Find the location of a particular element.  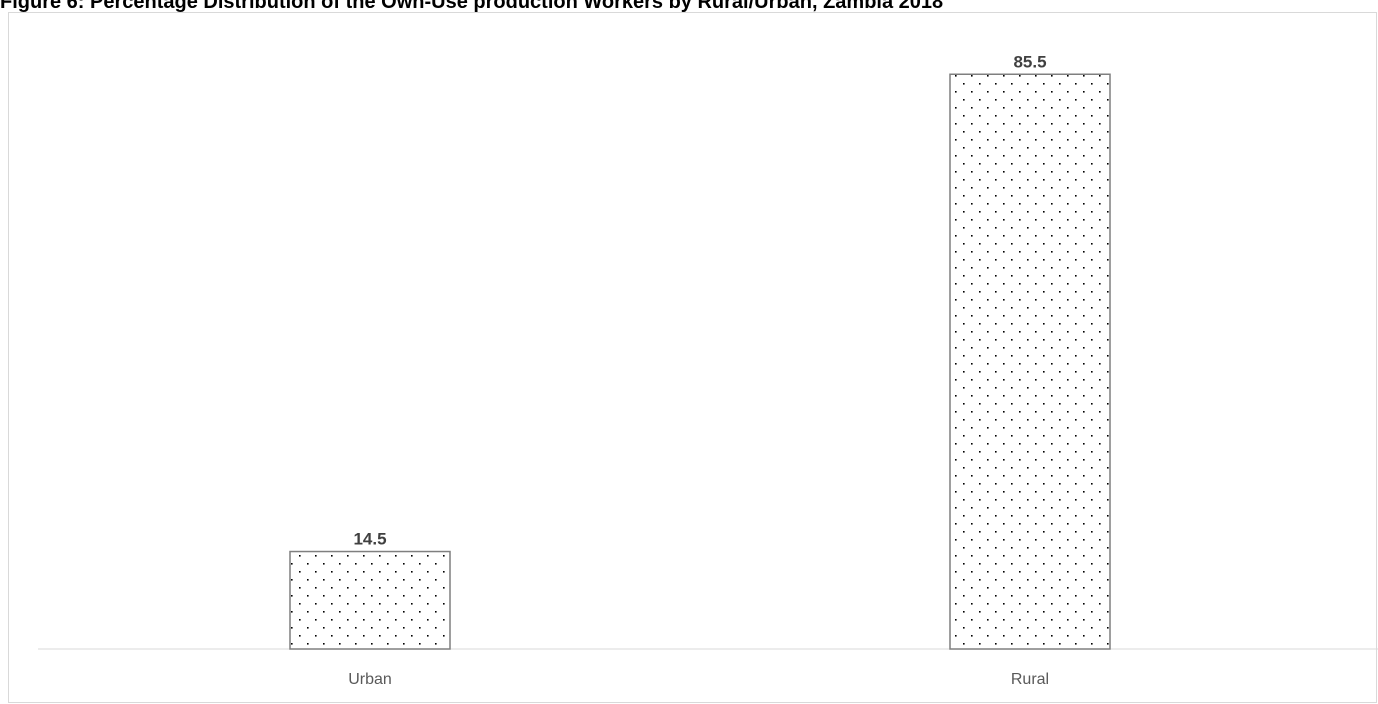

bar-urban-group: 14.5 Urban is located at coordinates (370, 609).